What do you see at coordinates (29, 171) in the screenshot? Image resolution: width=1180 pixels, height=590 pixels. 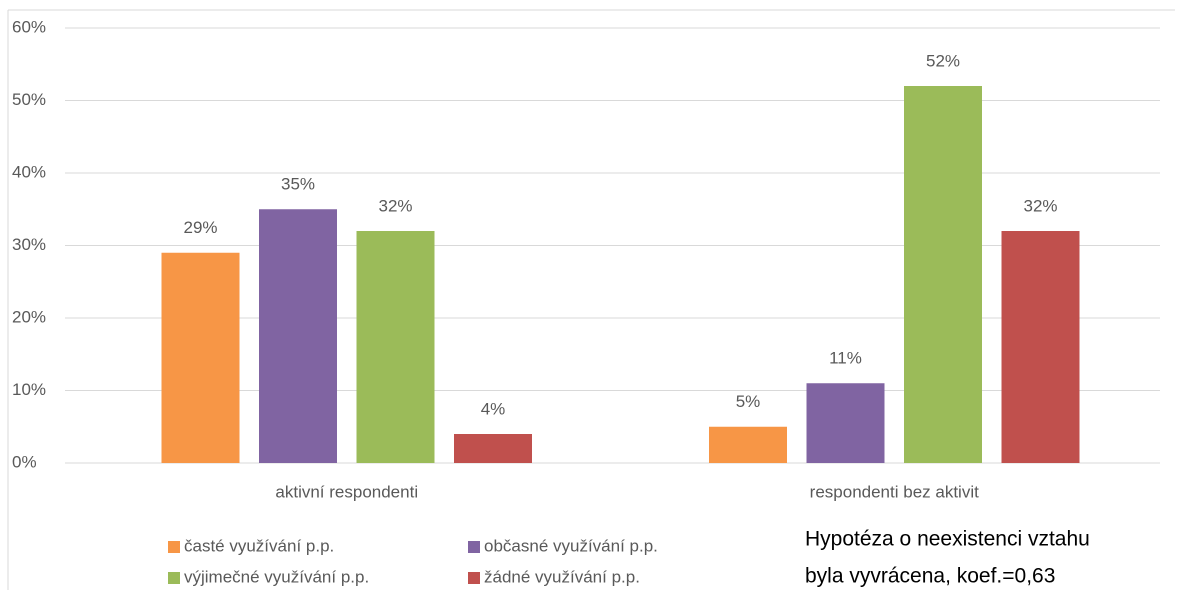 I see `y-tick-label: 40%` at bounding box center [29, 171].